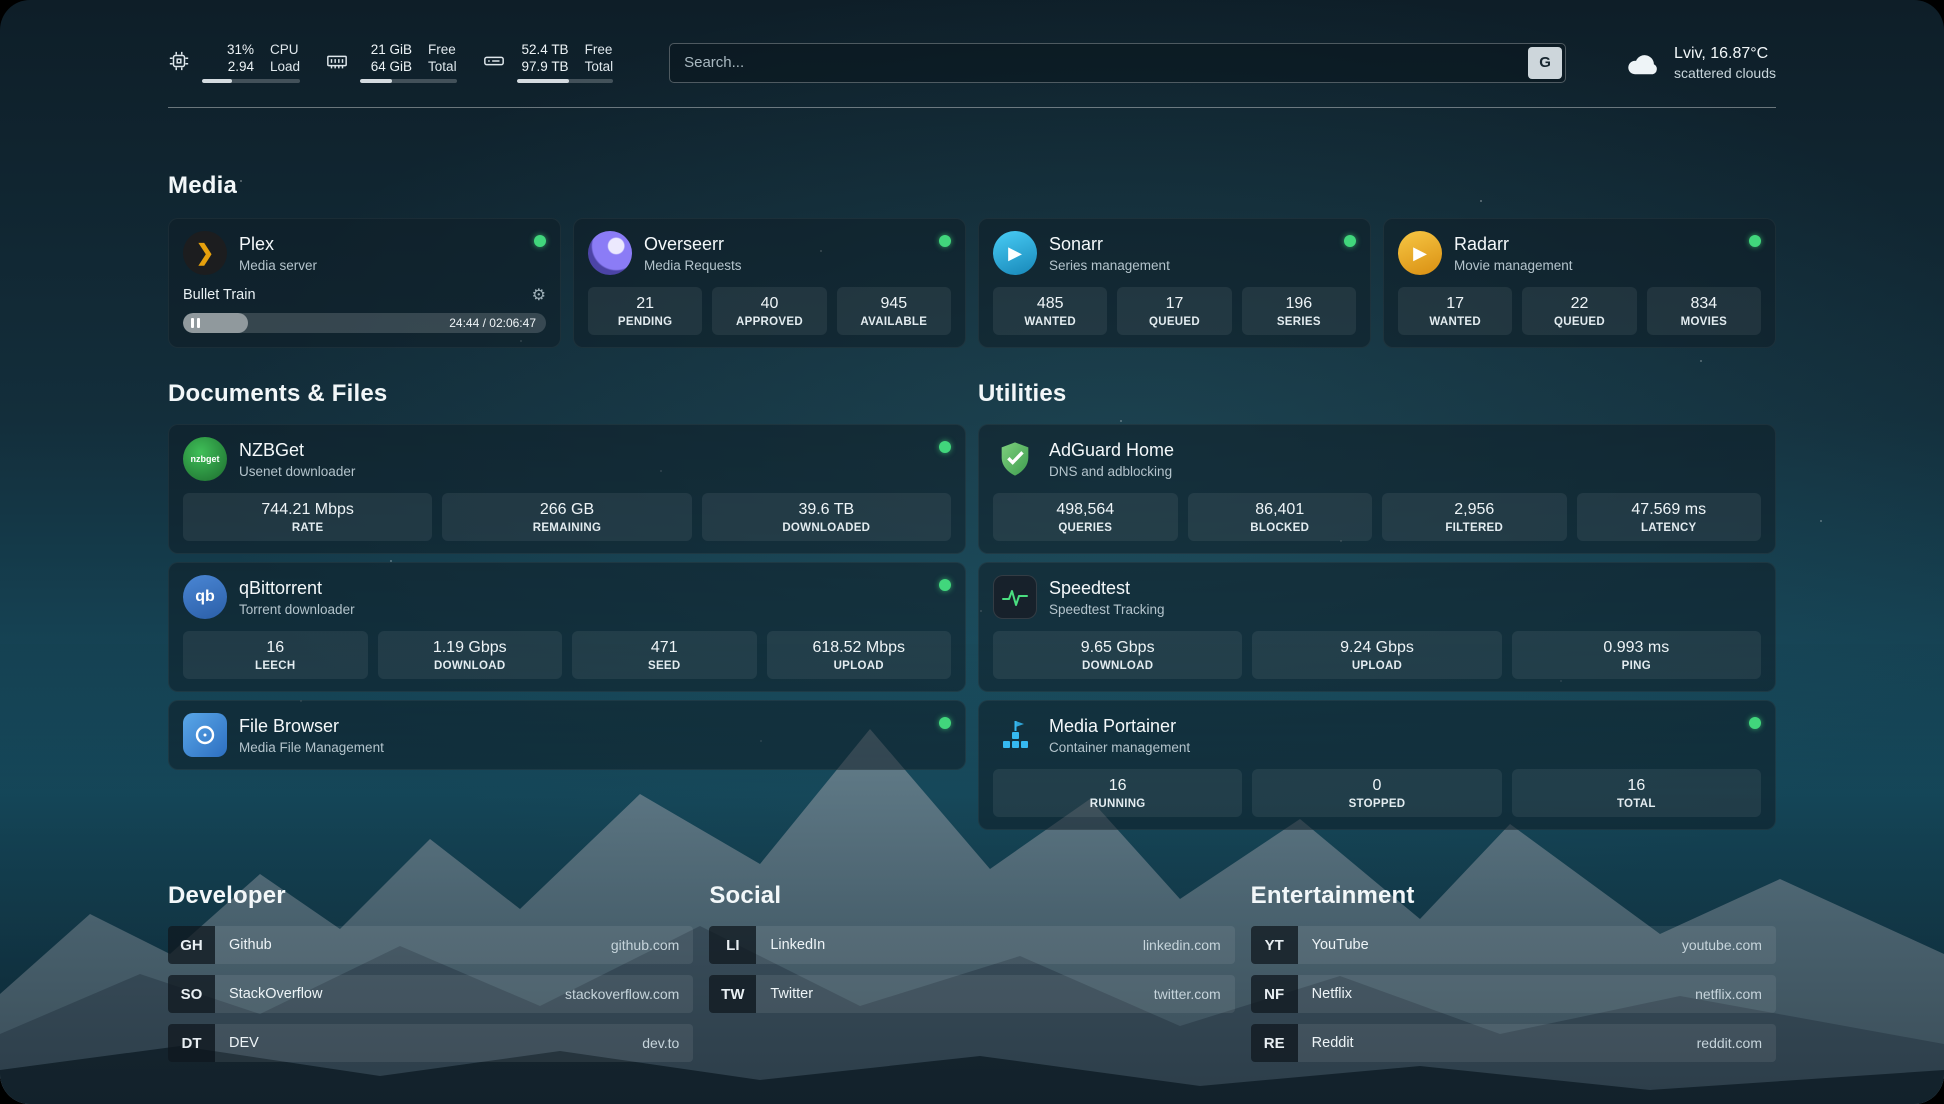 This screenshot has width=1944, height=1104. I want to click on stat-filtered: 2,956 FILTERED, so click(1474, 517).